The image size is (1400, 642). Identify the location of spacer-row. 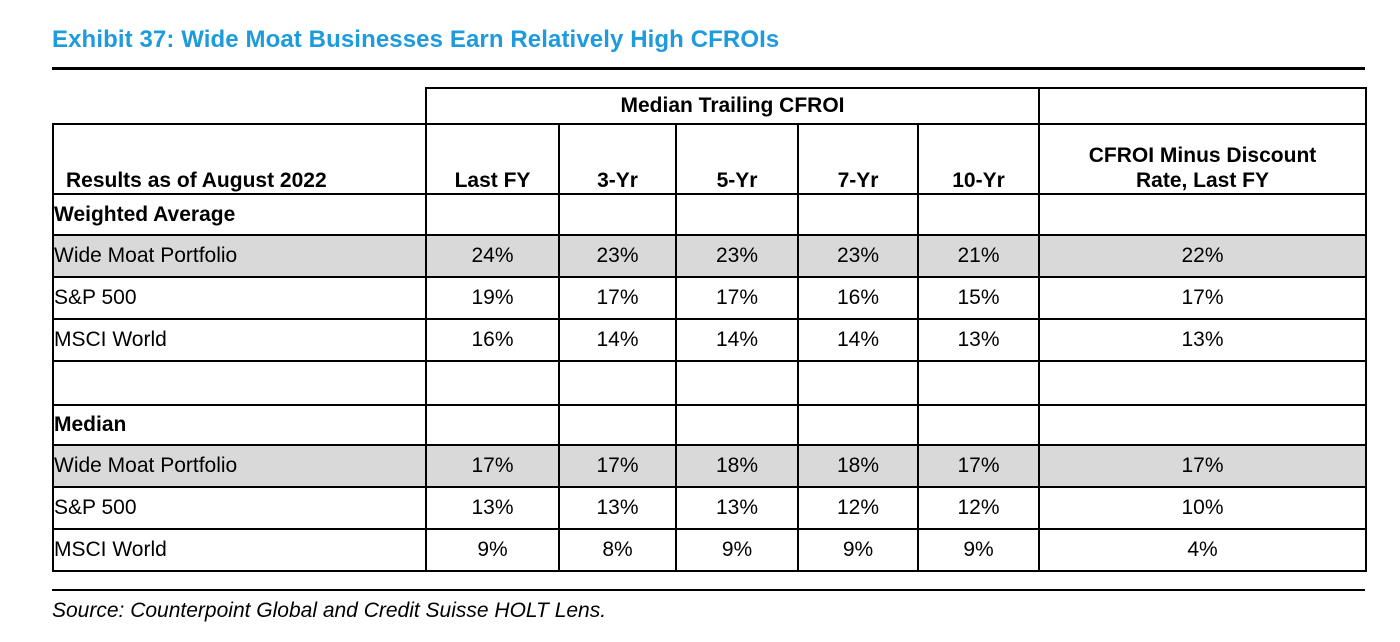
(710, 383).